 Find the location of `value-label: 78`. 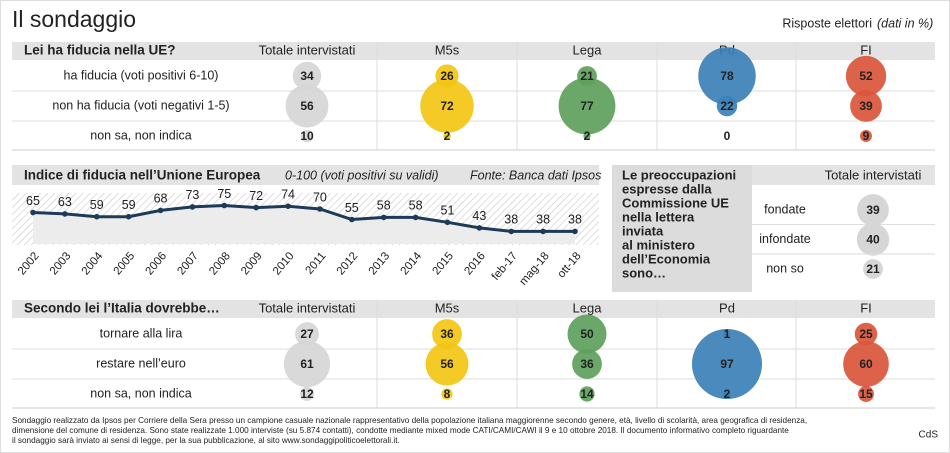

value-label: 78 is located at coordinates (727, 76).